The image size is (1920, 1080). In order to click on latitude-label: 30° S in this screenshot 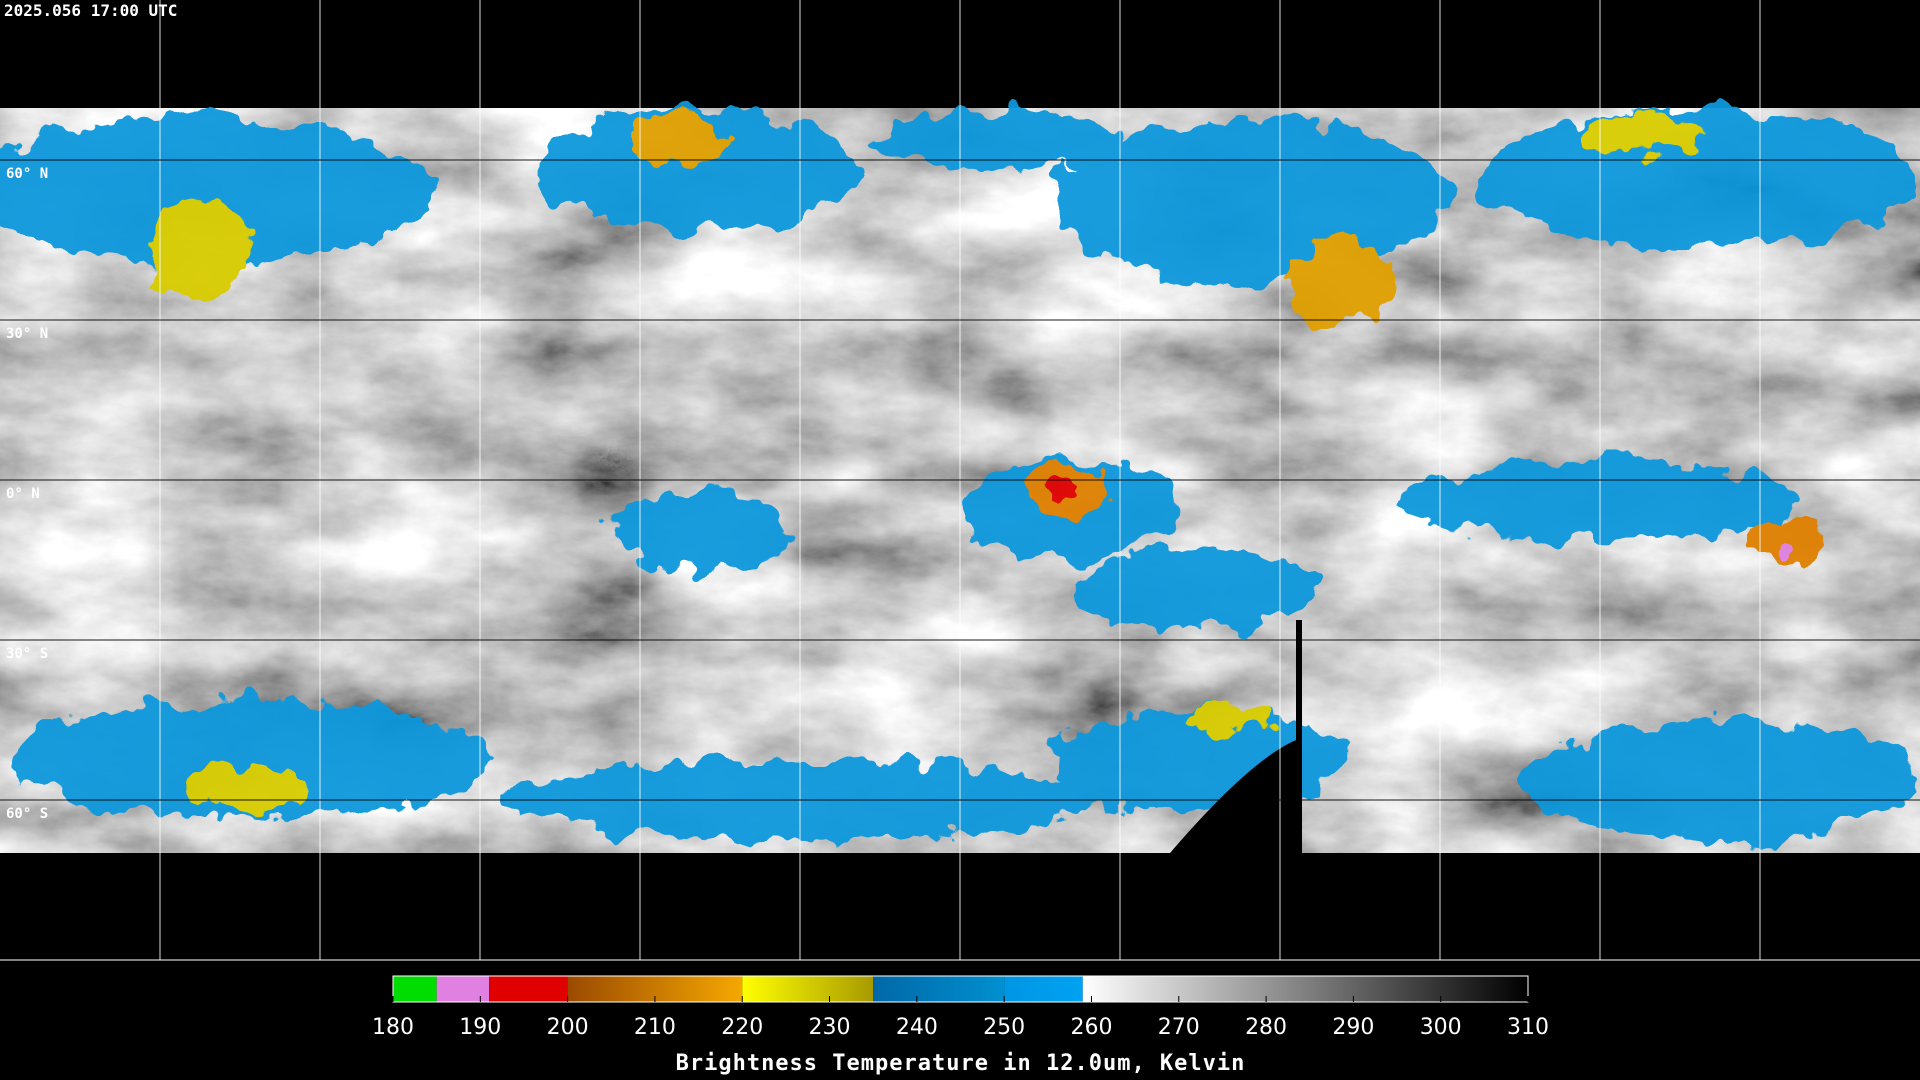, I will do `click(27, 654)`.